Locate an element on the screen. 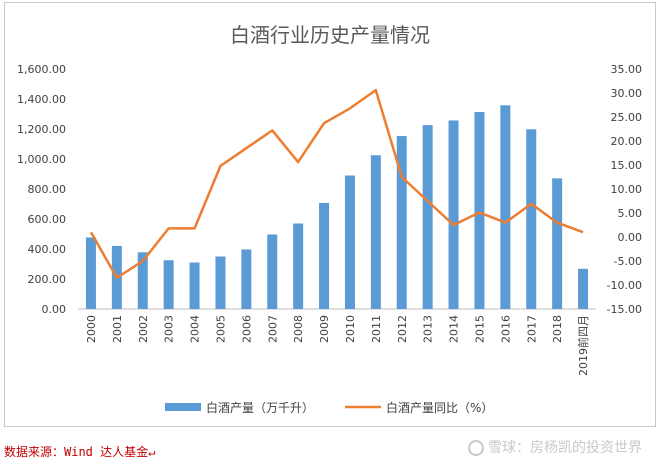 The width and height of the screenshot is (660, 467). watermark-text: 雪球：房杨凯的投资世界 is located at coordinates (565, 448).